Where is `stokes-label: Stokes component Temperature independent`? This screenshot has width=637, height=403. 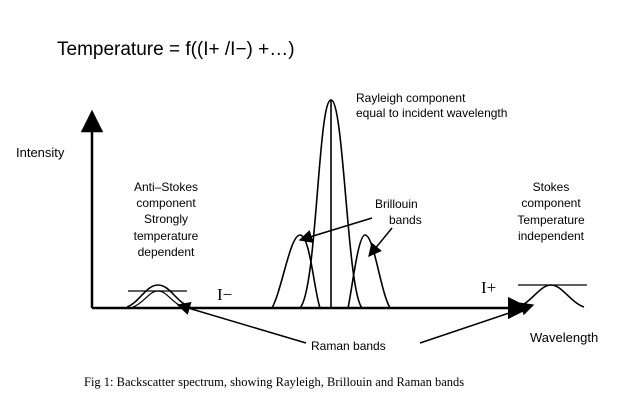
stokes-label: Stokes component Temperature independent is located at coordinates (551, 211).